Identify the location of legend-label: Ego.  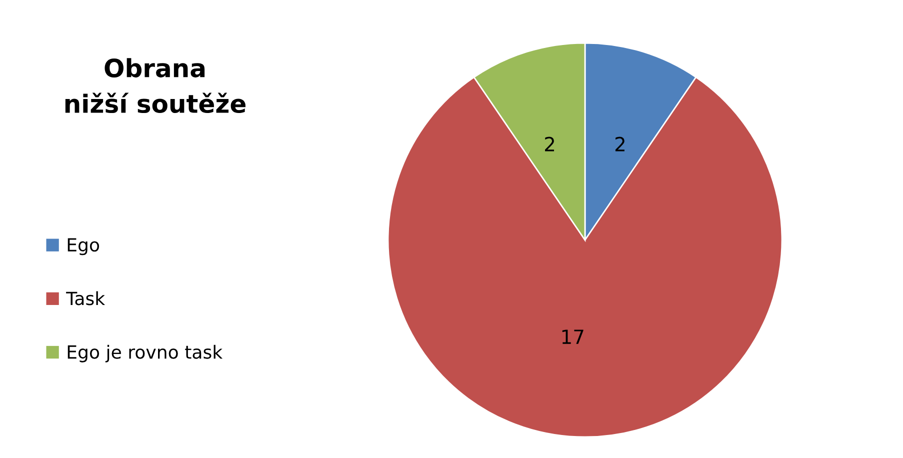
(84, 247).